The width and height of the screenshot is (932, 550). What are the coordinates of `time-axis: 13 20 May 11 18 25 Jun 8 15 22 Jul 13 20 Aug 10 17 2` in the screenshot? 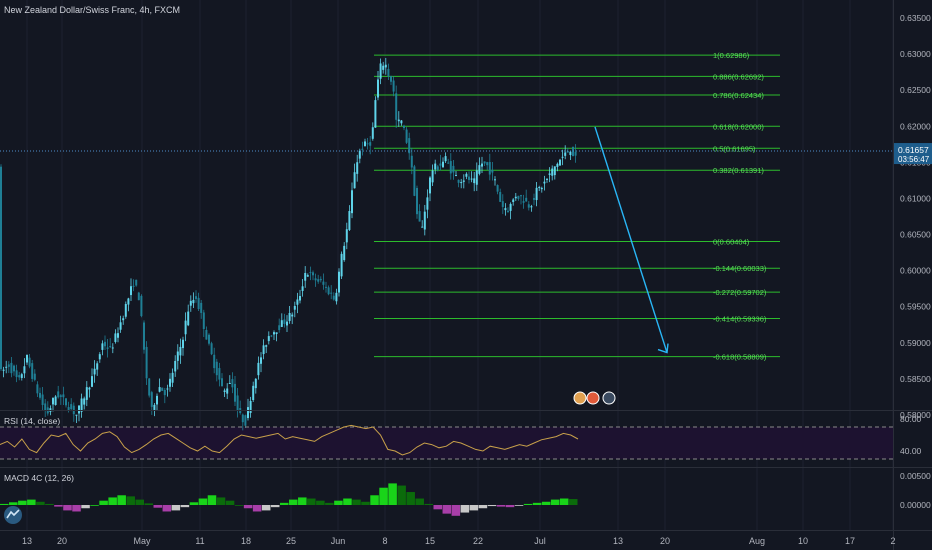 It's located at (459, 541).